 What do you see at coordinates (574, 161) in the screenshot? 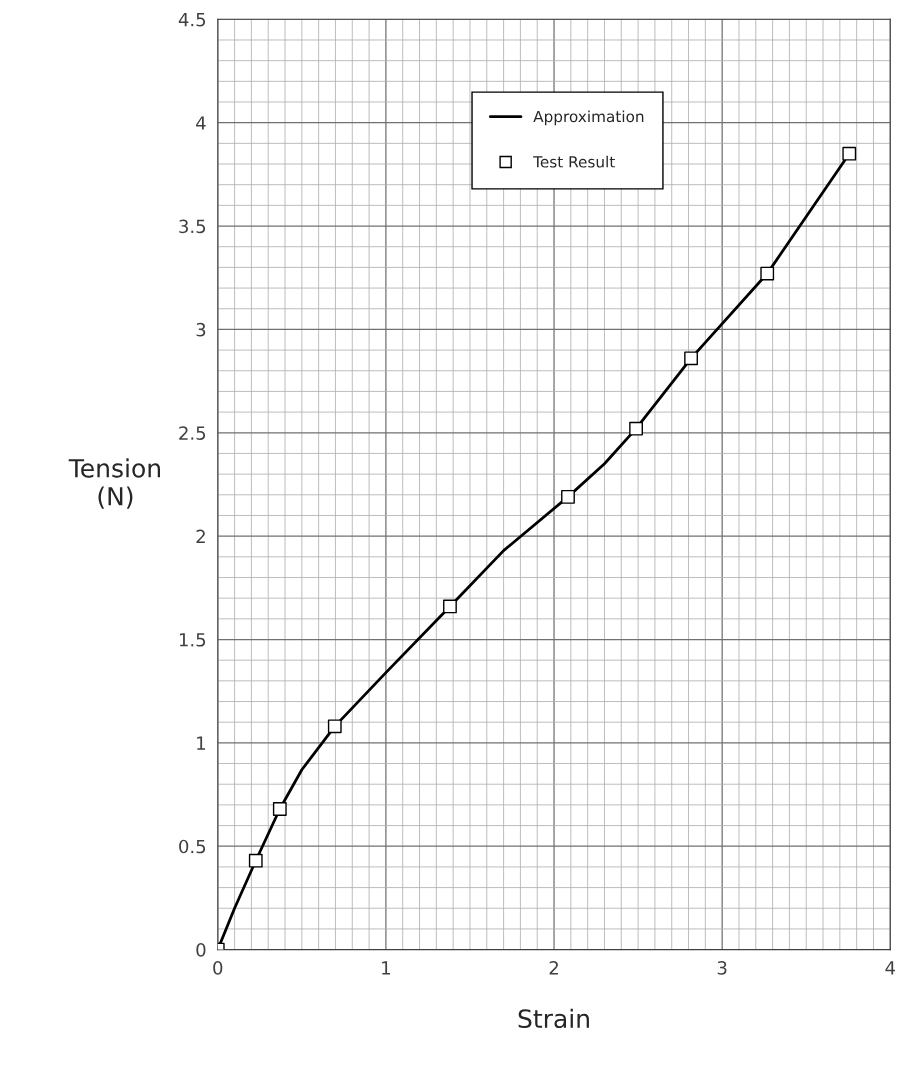
I see `legend-label: Test Result` at bounding box center [574, 161].